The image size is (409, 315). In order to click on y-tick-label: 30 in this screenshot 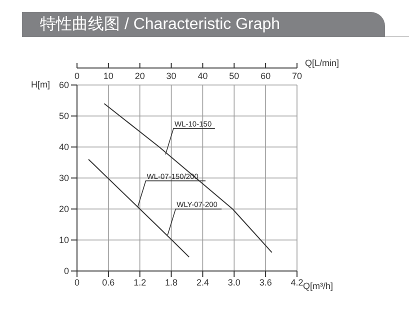, I will do `click(63, 178)`.